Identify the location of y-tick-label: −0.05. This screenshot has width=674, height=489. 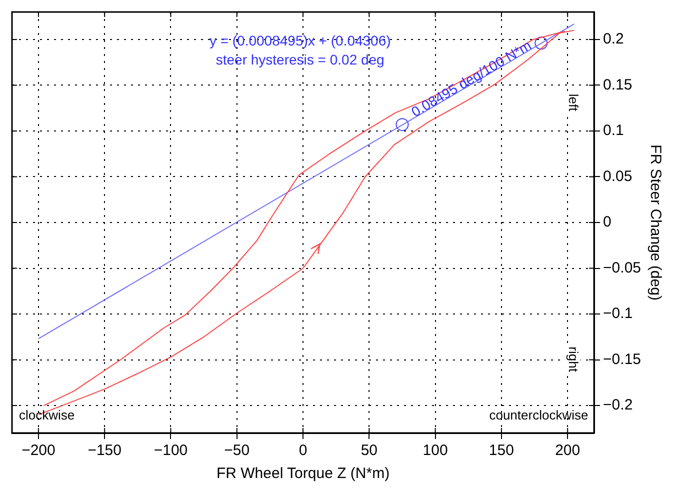
(622, 267).